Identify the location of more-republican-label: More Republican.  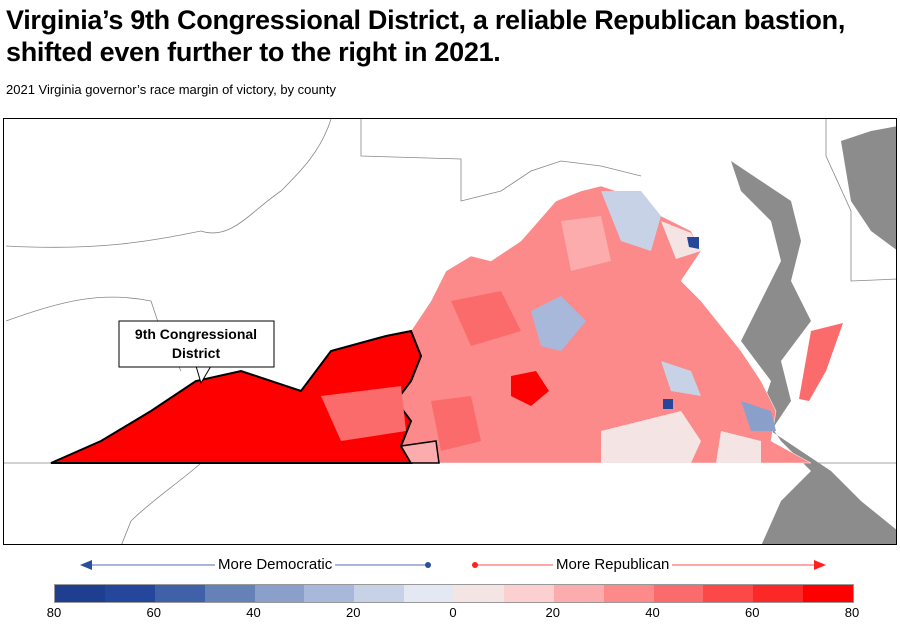
(613, 564).